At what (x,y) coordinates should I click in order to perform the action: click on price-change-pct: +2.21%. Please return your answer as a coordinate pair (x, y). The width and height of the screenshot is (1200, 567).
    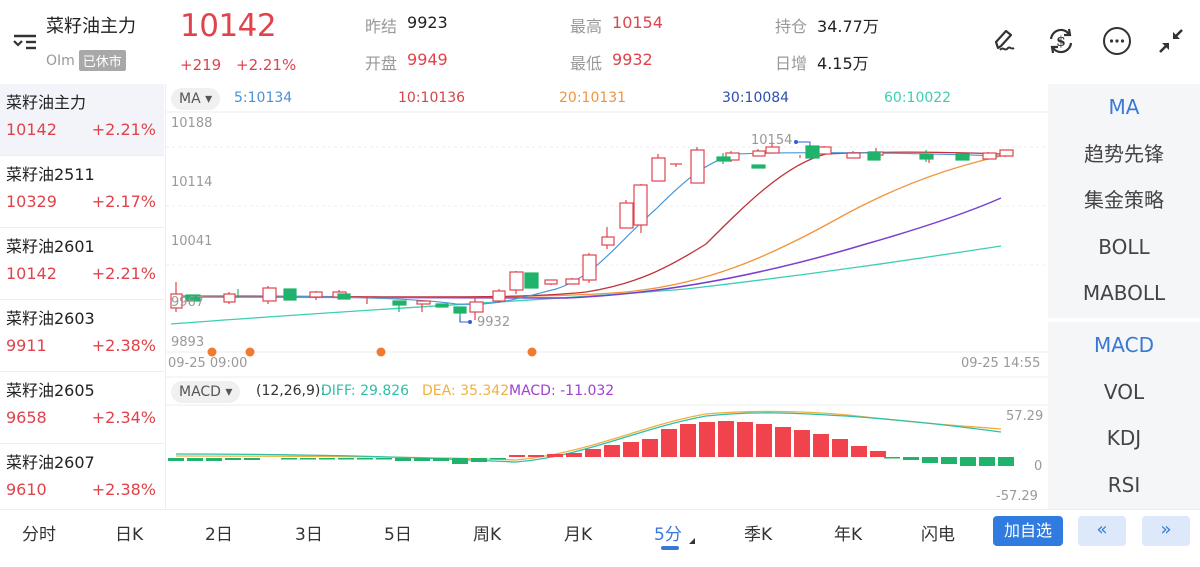
    Looking at the image, I should click on (266, 65).